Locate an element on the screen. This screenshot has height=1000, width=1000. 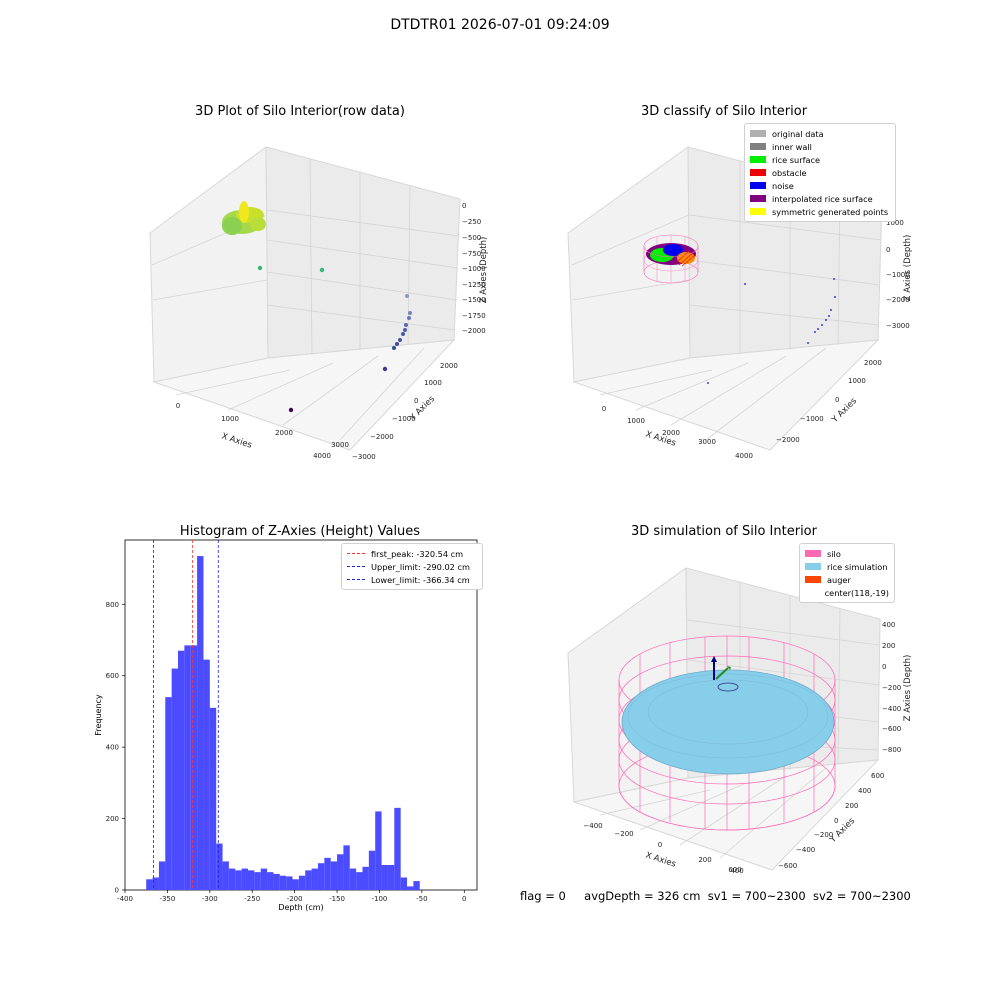
p4-ytick-2: −200 is located at coordinates (823, 835).